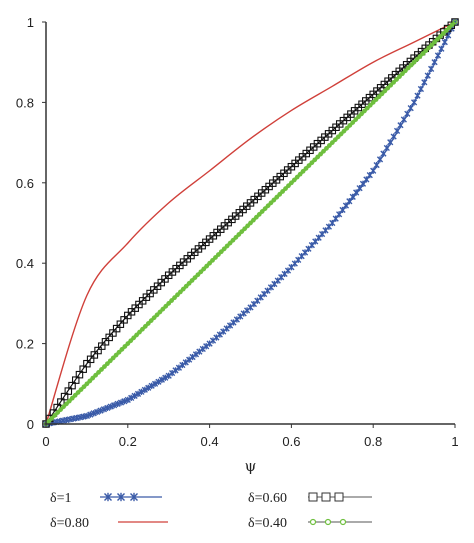  What do you see at coordinates (210, 441) in the screenshot?
I see `x-tick-label: 0.4` at bounding box center [210, 441].